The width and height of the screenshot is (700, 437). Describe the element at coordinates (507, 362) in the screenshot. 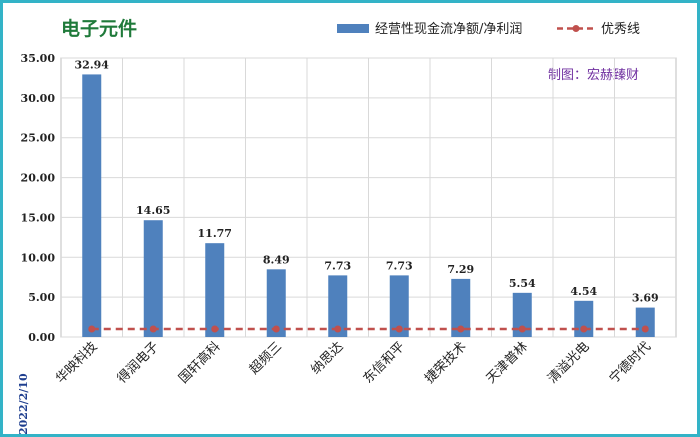

I see `x-category-label: 天津普林` at that location.